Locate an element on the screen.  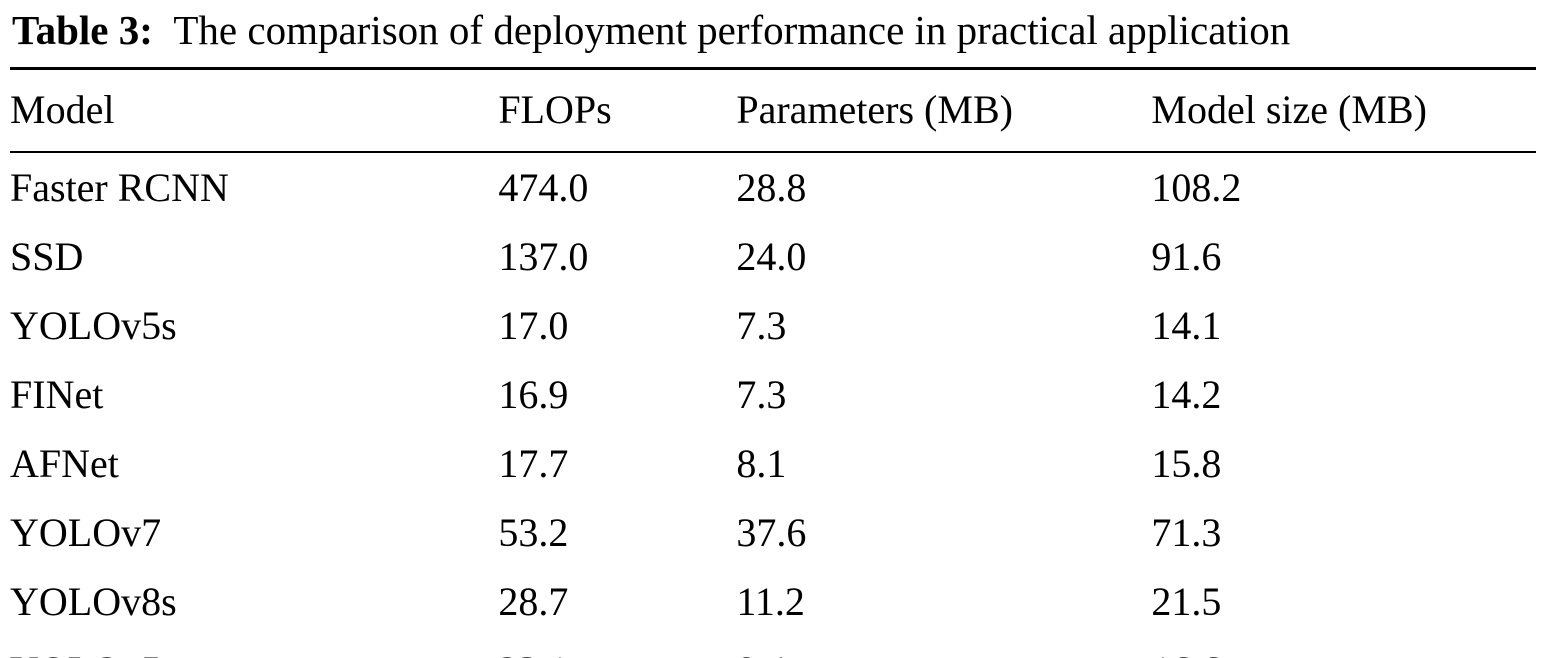
cell-parameters: 24.0 is located at coordinates (771, 257).